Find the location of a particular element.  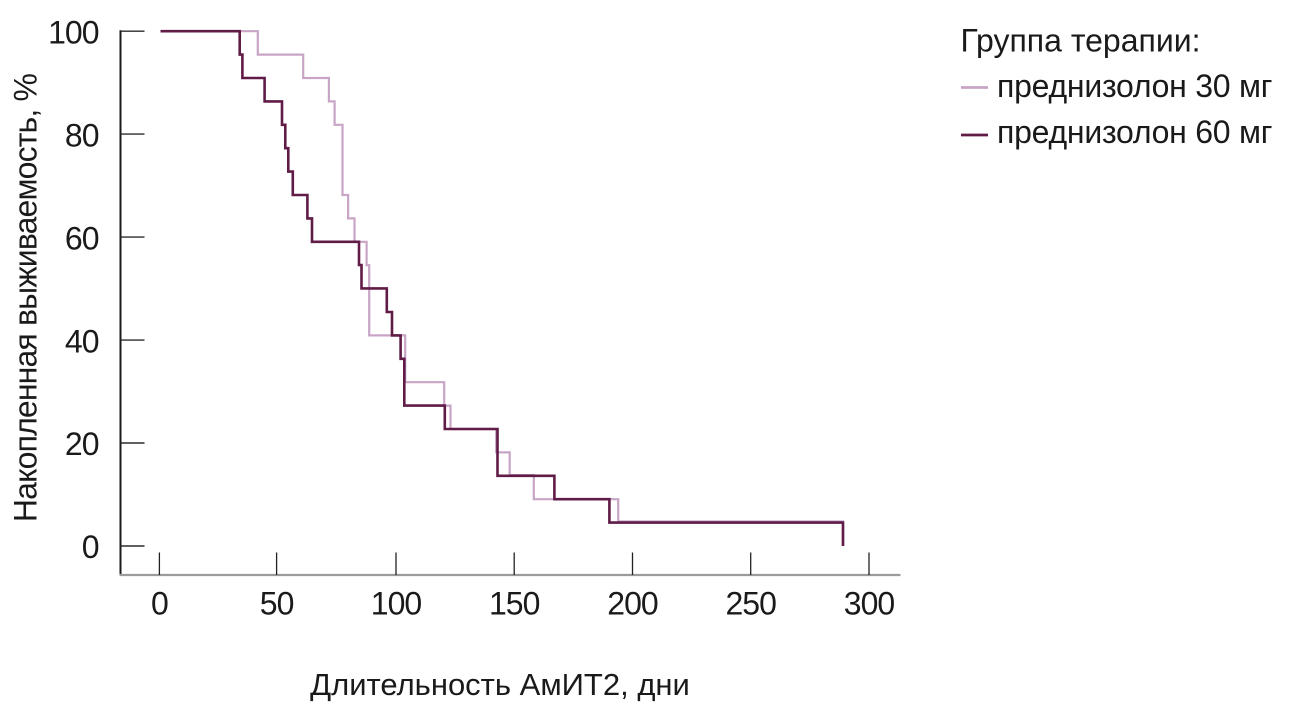

svg-text: Длительность АмИТ2, дни is located at coordinates (500, 684).